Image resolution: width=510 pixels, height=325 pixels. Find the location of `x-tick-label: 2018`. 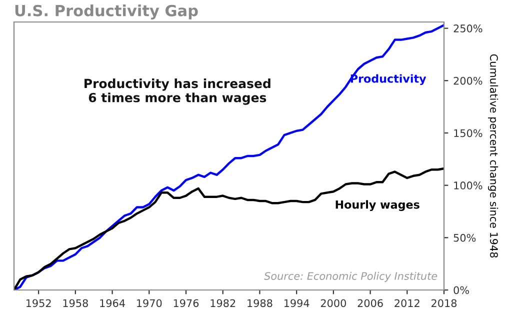

x-tick-label: 2018 is located at coordinates (444, 303).